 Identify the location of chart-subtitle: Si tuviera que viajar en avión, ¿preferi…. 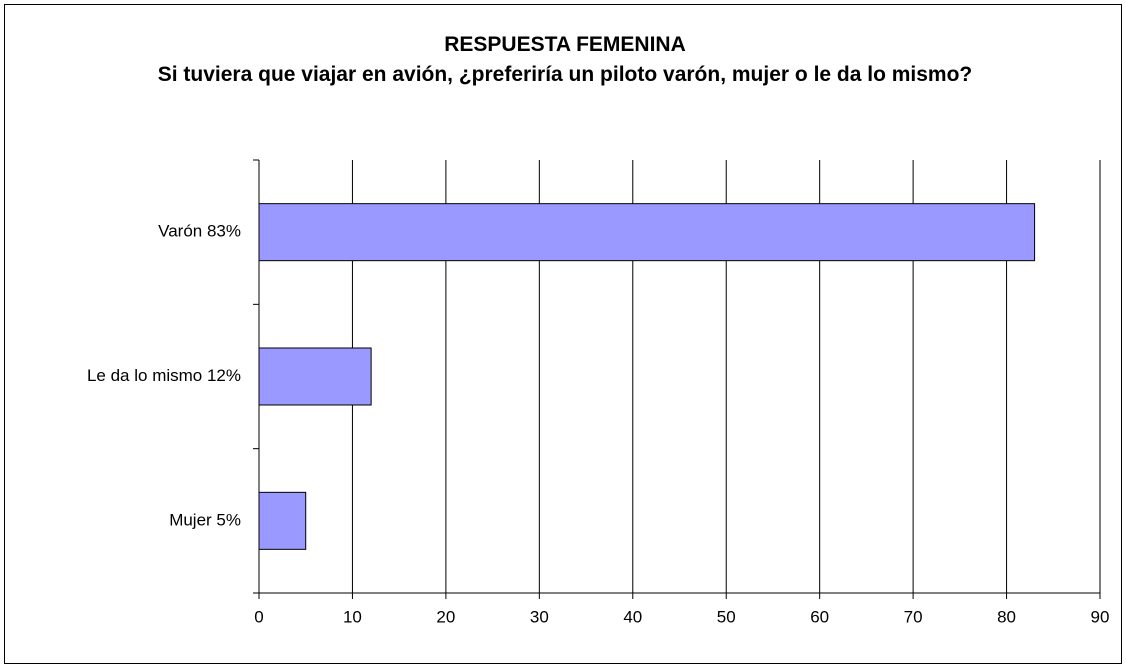
(565, 74).